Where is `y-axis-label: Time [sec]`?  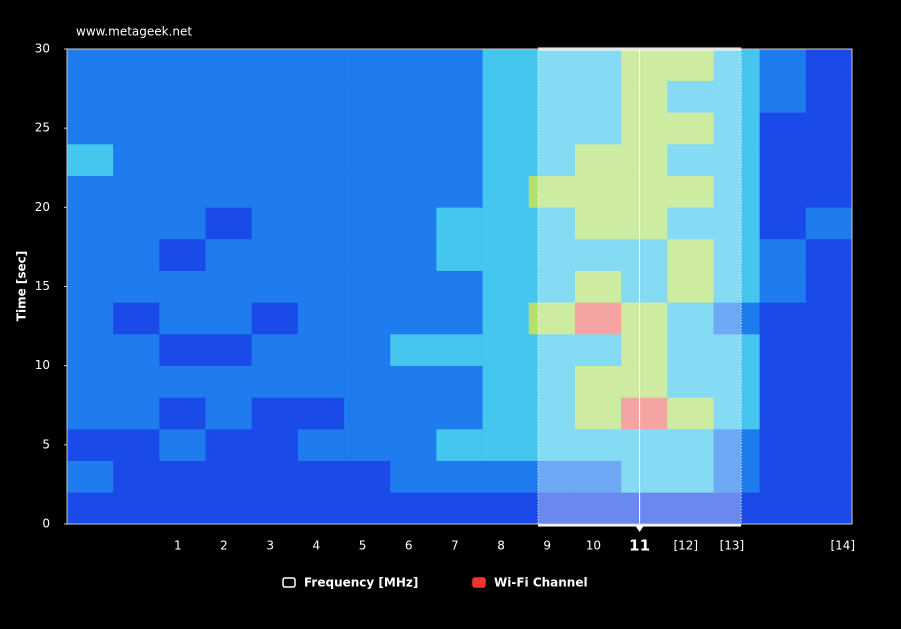
y-axis-label: Time [sec] is located at coordinates (22, 286).